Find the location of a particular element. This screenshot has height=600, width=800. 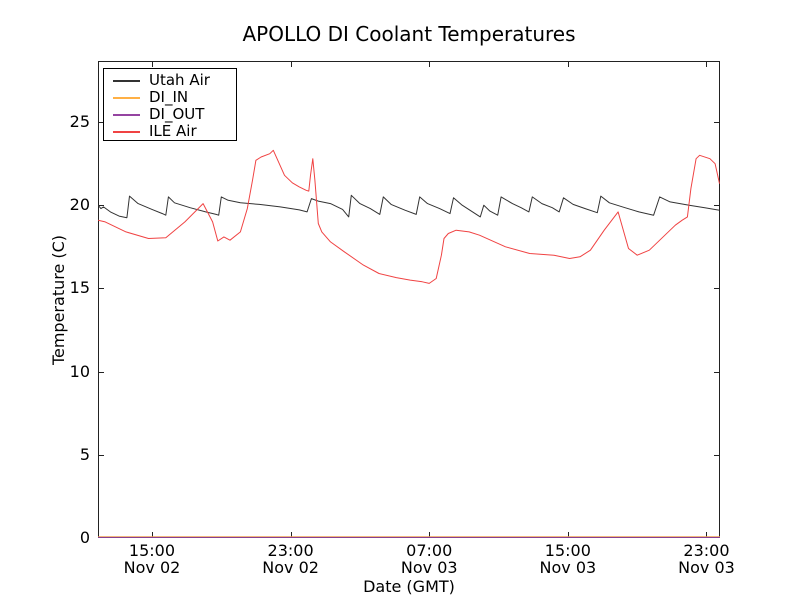

x-tick-time: 07:00 is located at coordinates (429, 550).